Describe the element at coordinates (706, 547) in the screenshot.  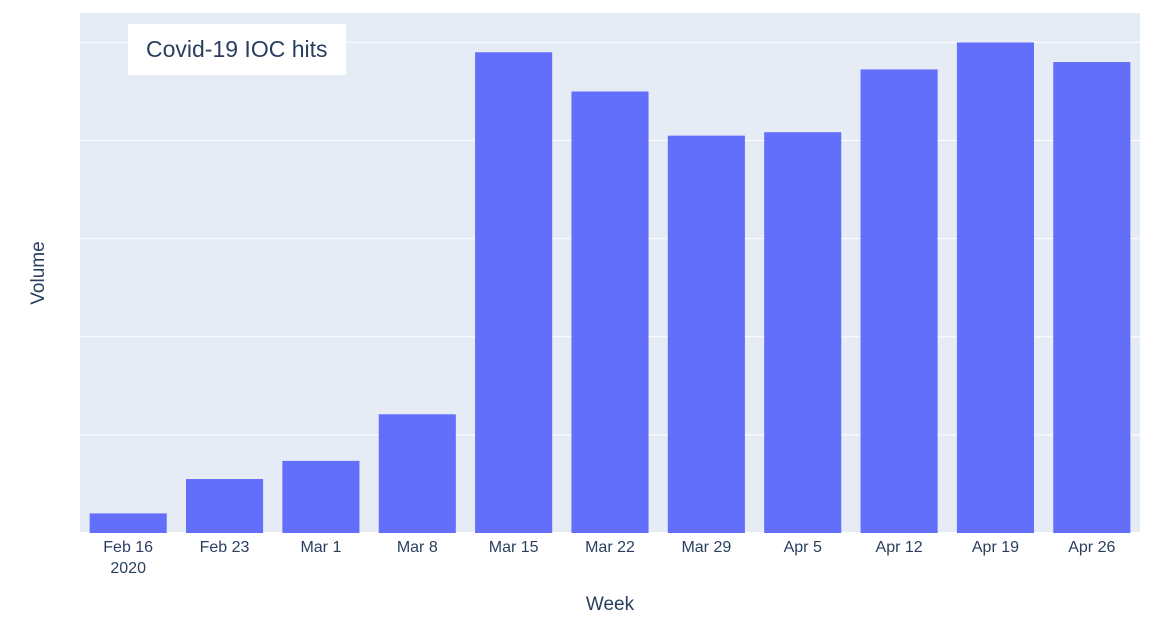
I see `x-tick-label: Mar 29` at that location.